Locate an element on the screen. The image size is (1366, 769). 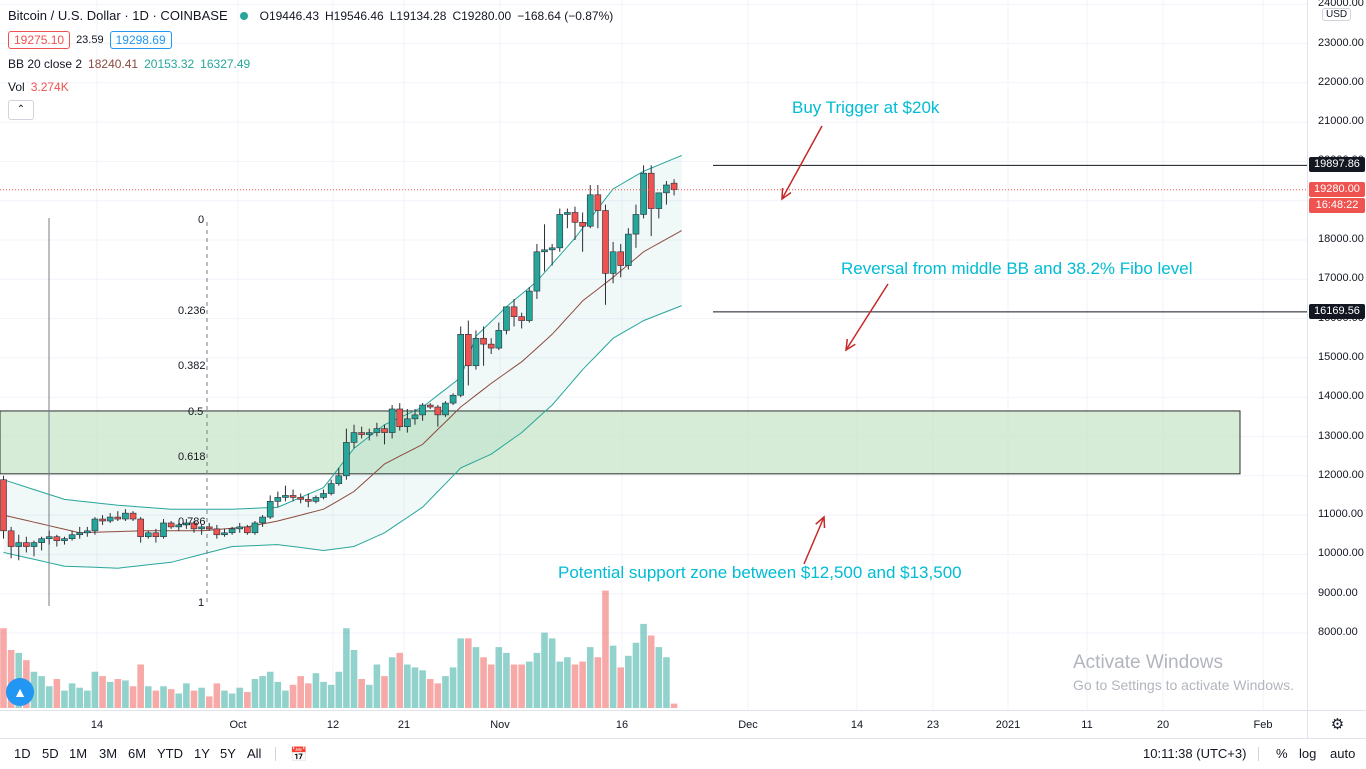
timeframe-5d: 5D is located at coordinates (50, 753).